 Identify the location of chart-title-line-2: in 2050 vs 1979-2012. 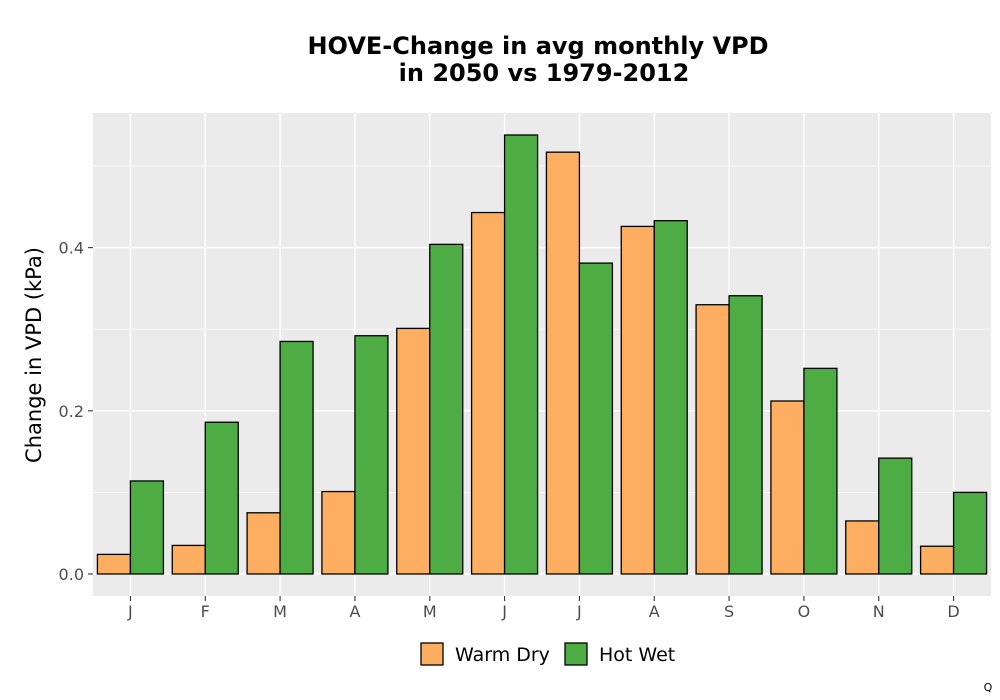
(544, 73).